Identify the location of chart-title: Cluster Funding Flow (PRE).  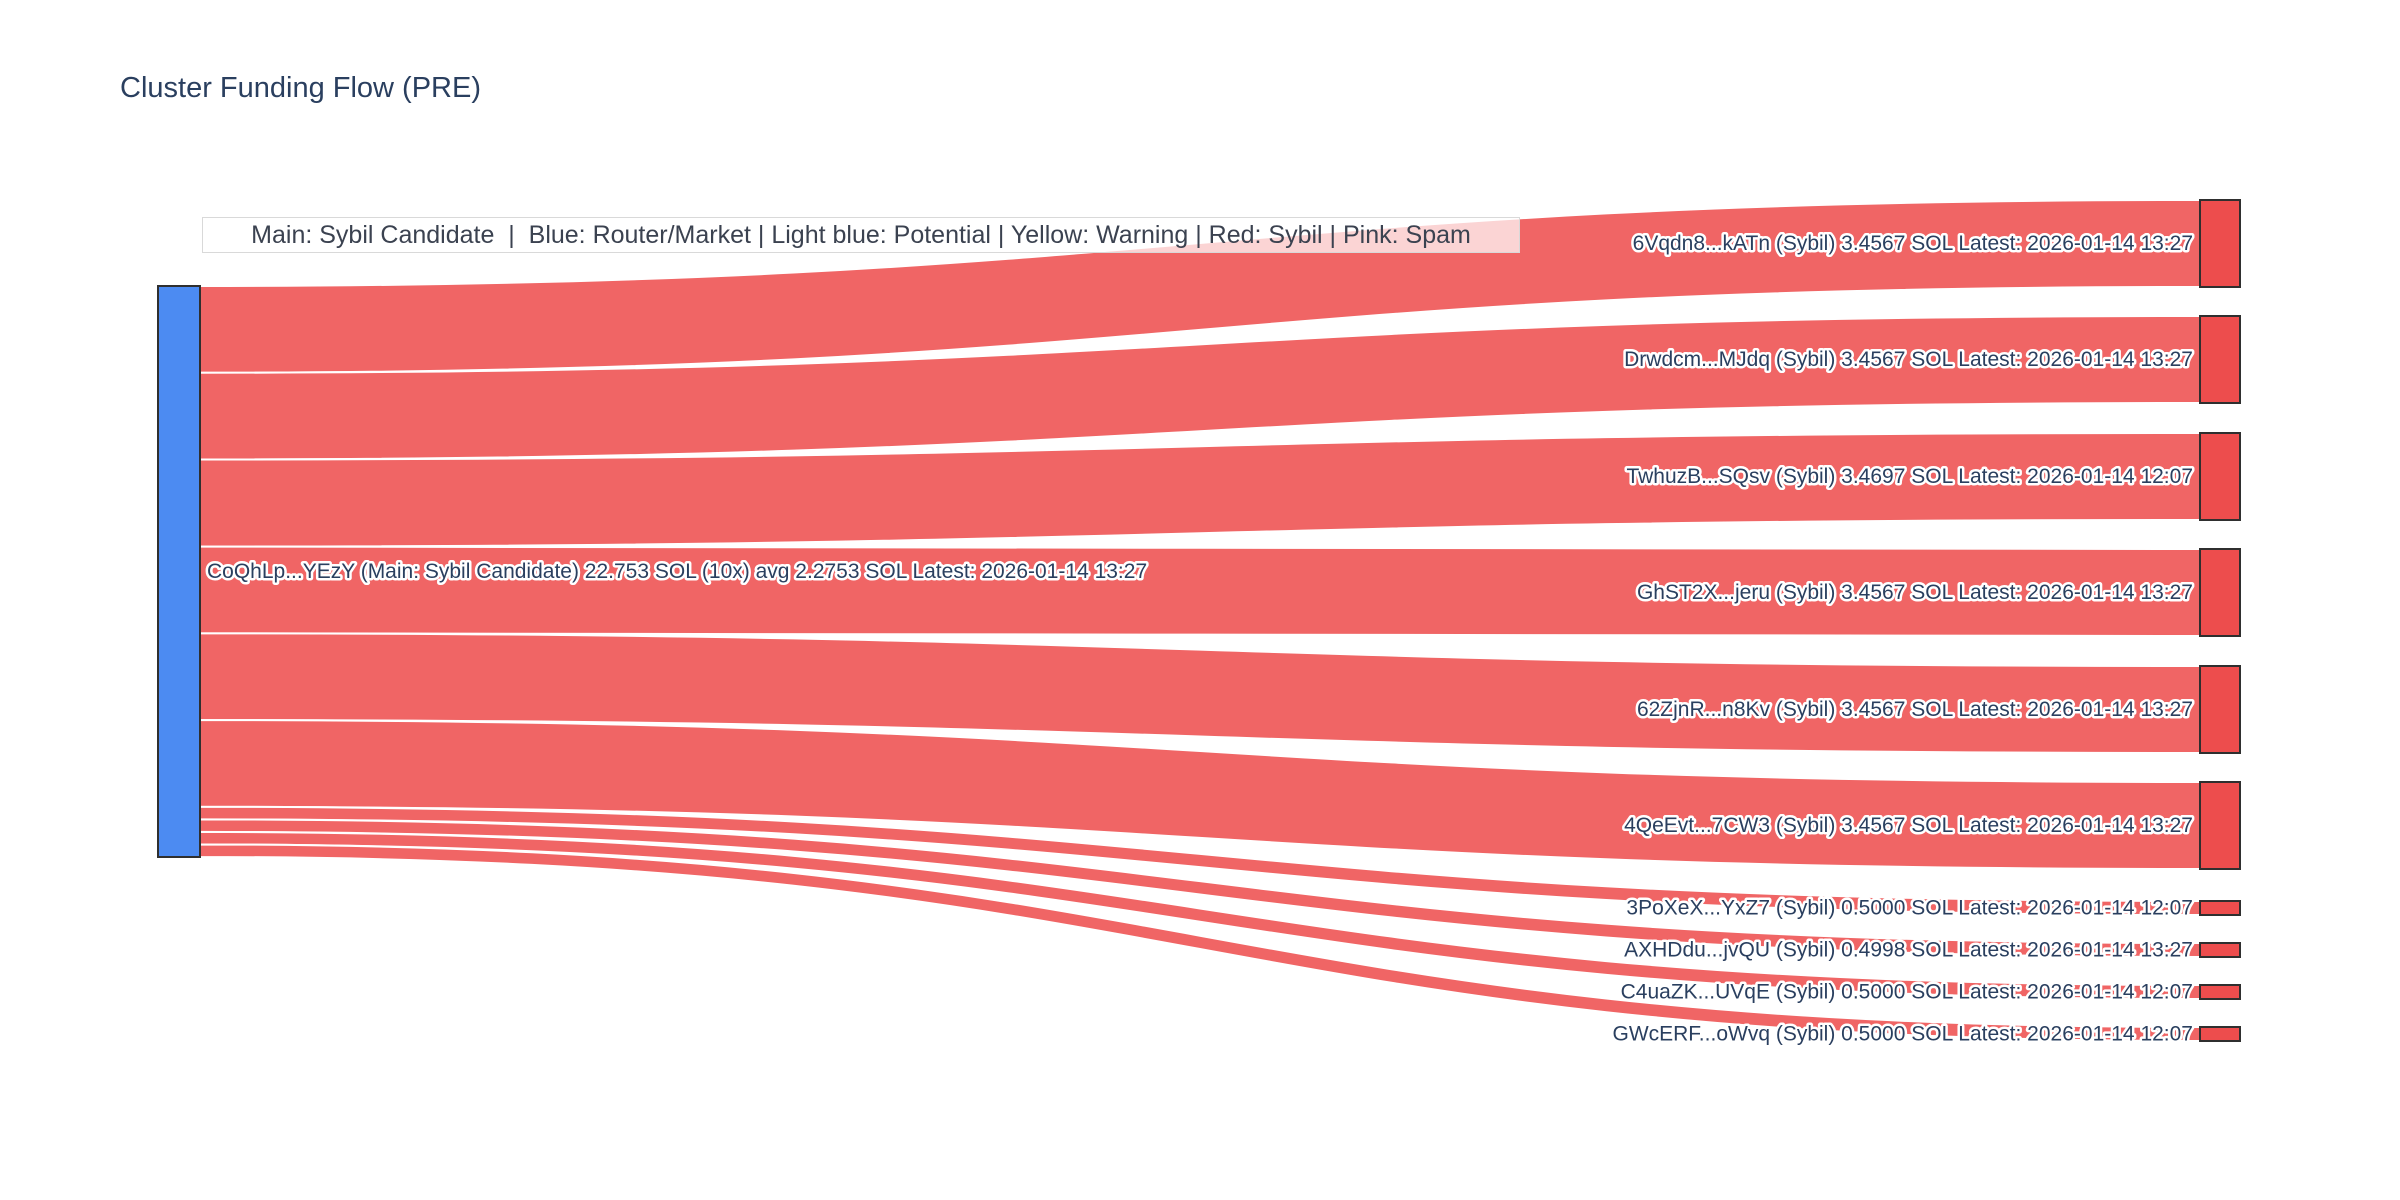
(300, 88).